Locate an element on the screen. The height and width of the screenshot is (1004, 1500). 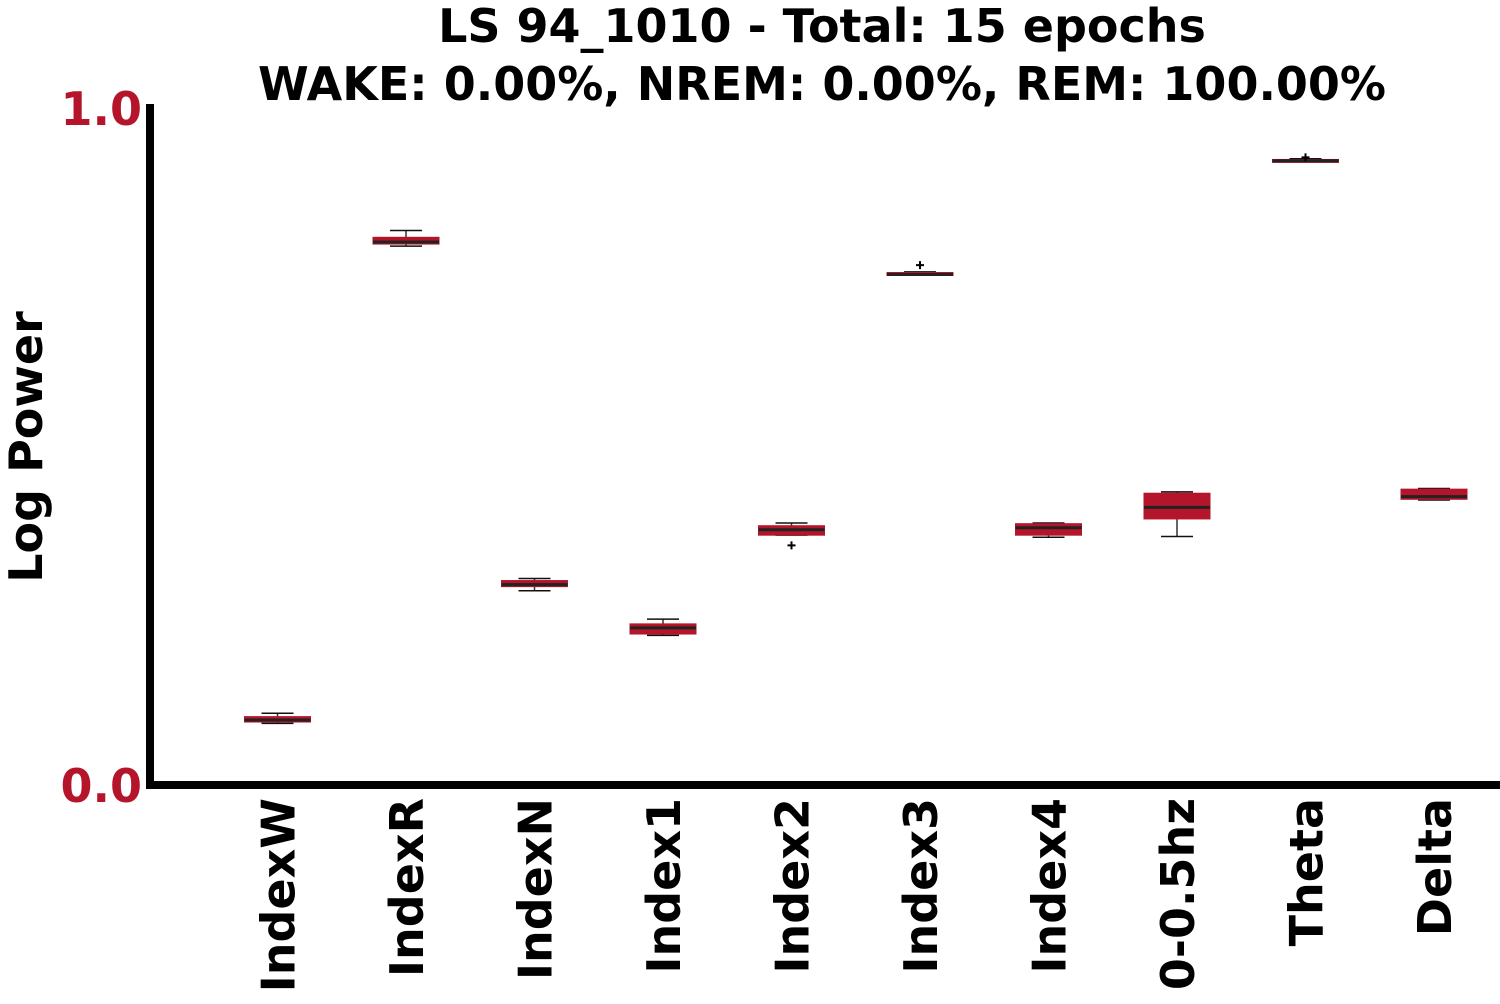
y-tick-label: 1.0 is located at coordinates (102, 109).